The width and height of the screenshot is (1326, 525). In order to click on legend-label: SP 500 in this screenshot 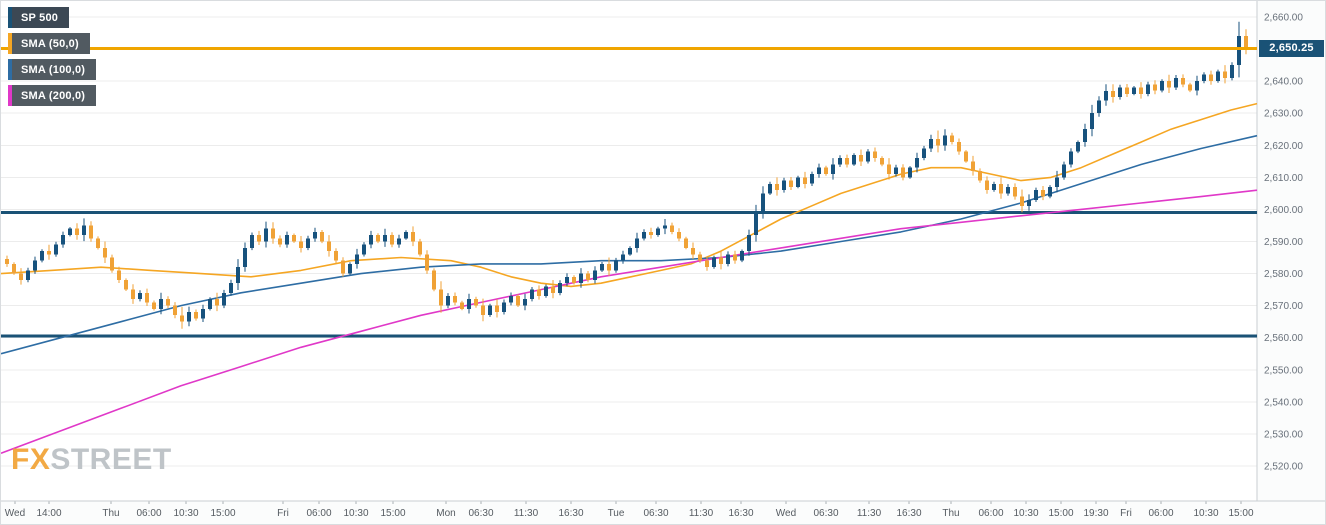, I will do `click(40, 17)`.